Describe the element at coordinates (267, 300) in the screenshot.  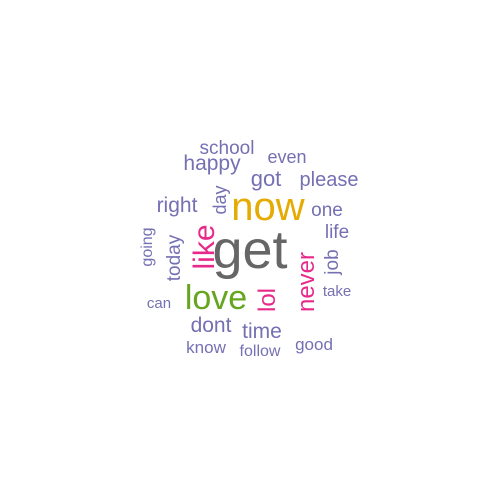
I see `word-lol: lol` at that location.